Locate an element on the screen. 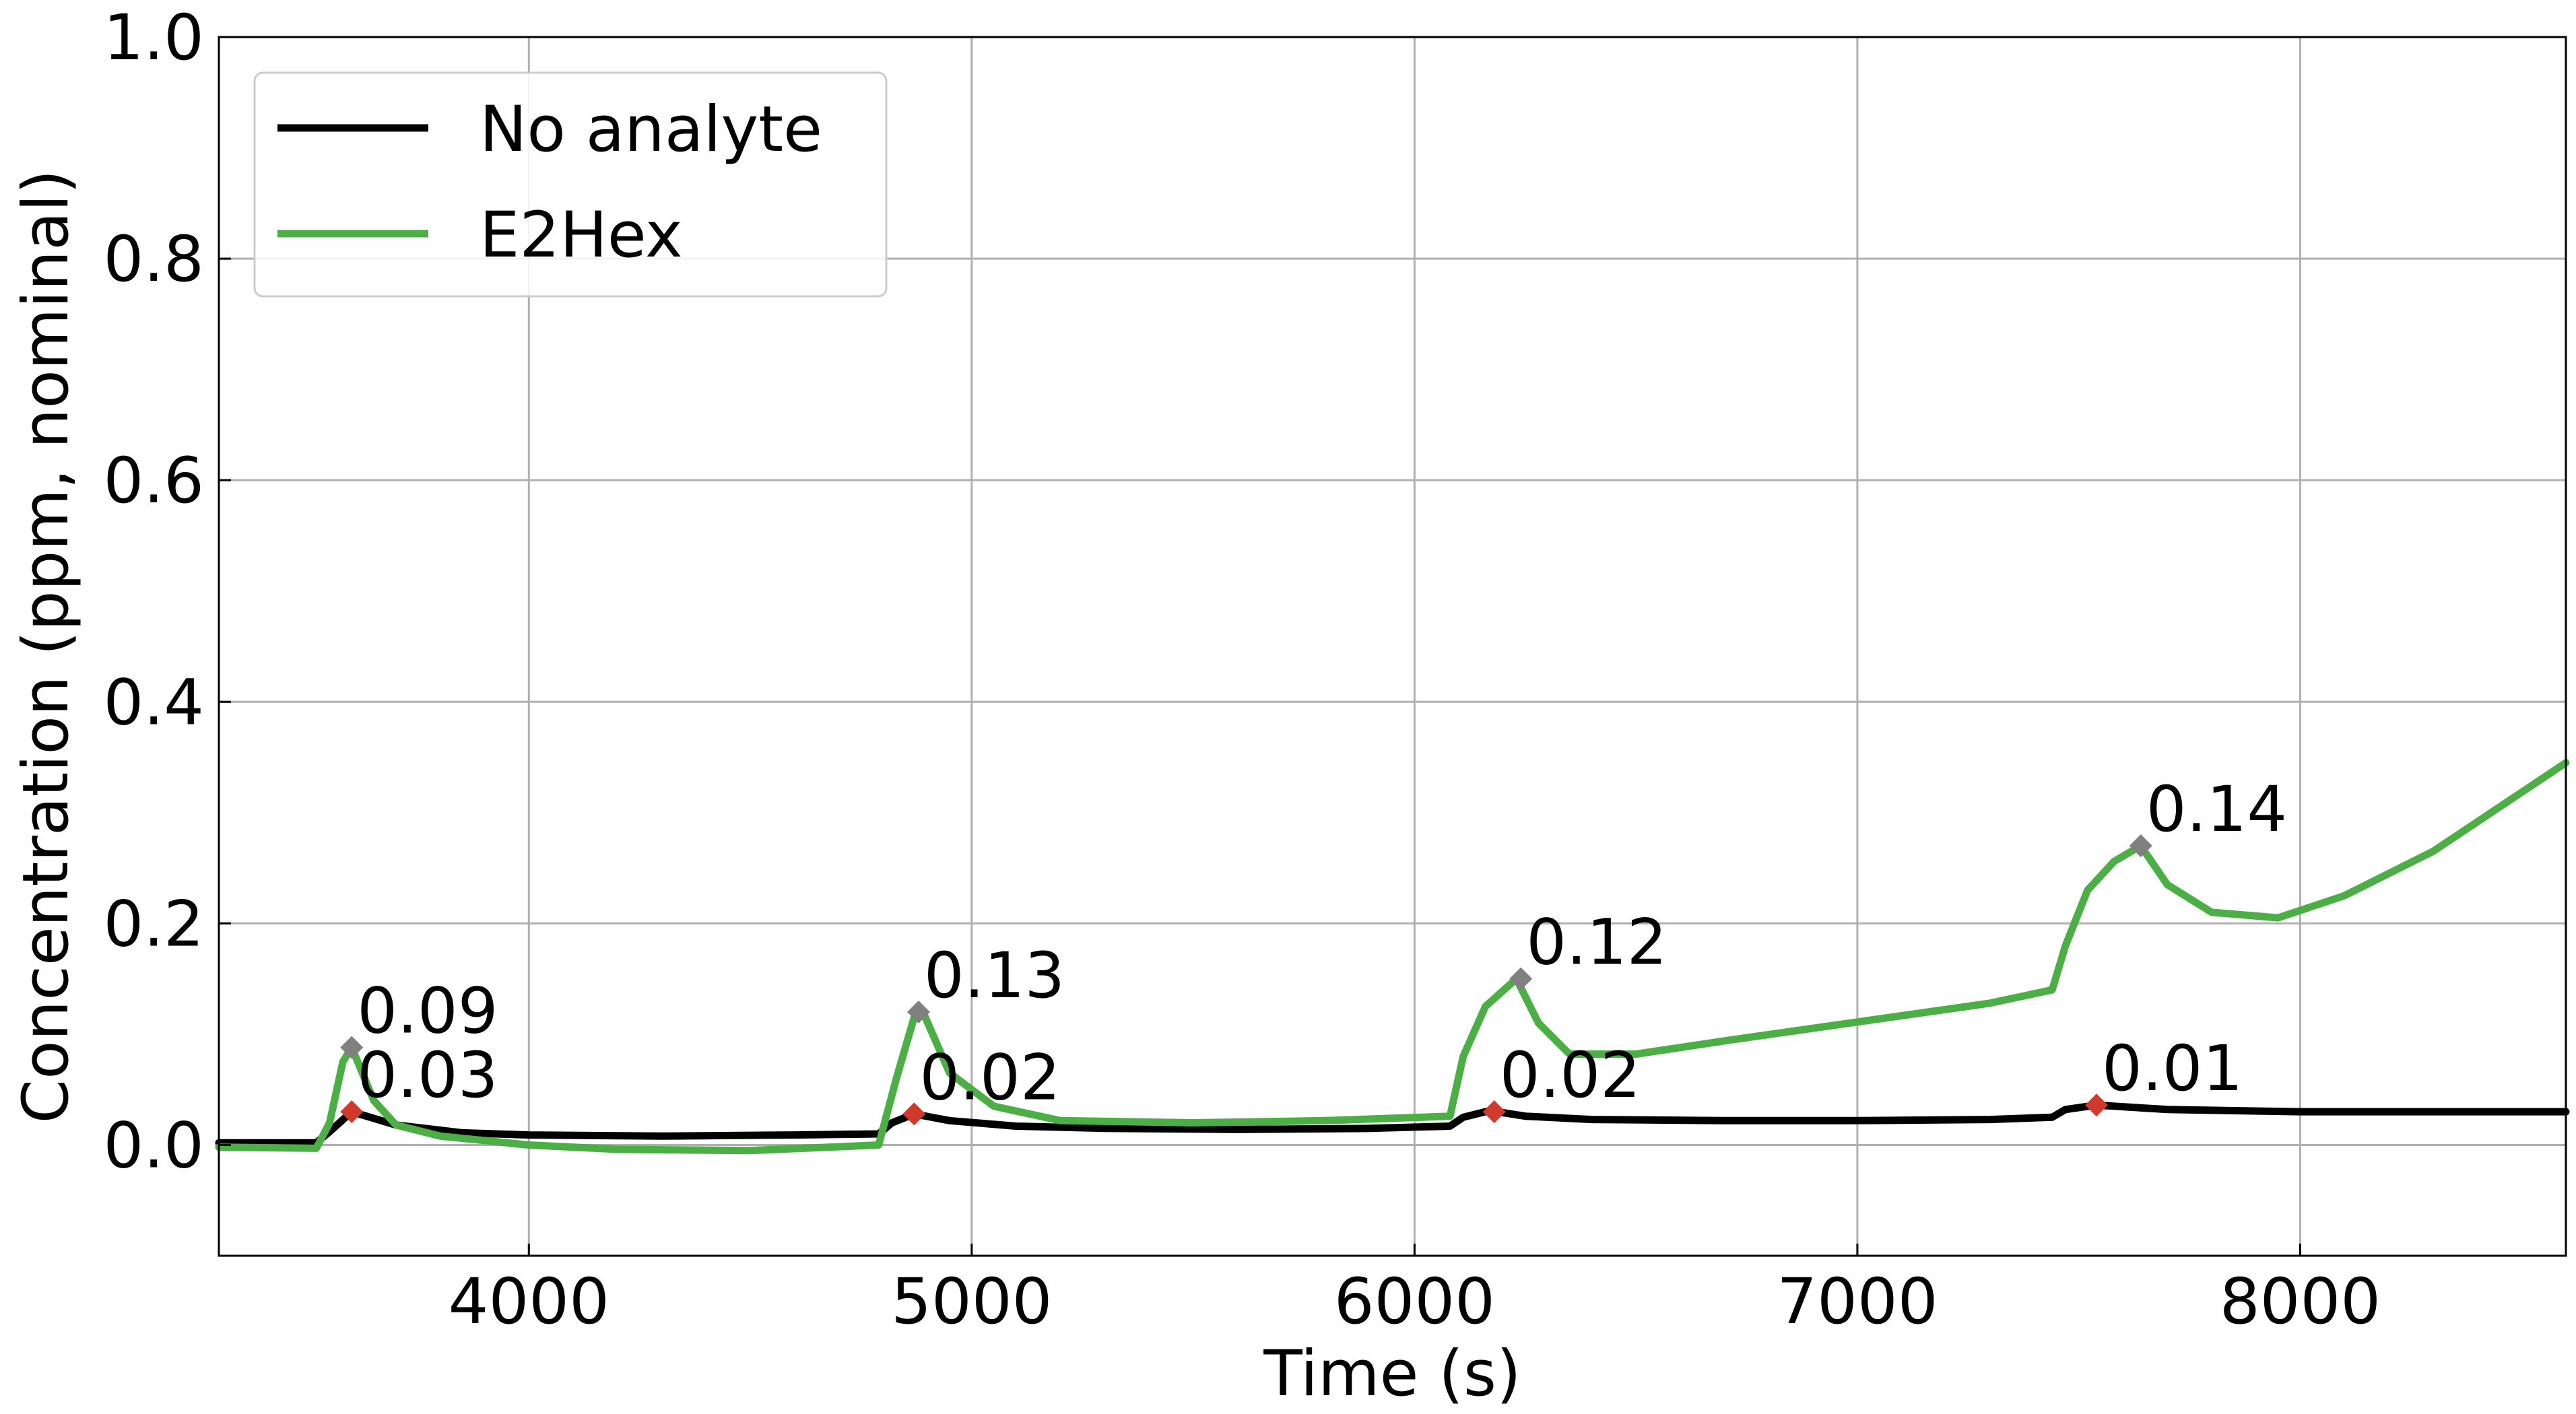 The width and height of the screenshot is (2576, 1414). peak-annotation: 0.03 is located at coordinates (427, 1075).